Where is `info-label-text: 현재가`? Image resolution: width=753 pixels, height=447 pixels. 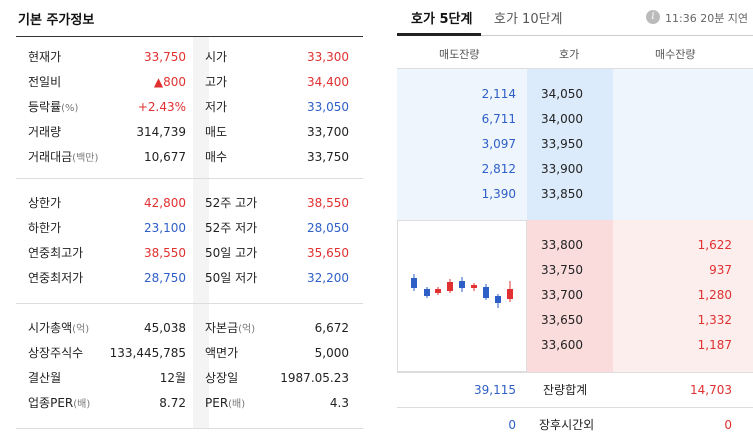
info-label-text: 현재가 is located at coordinates (45, 57).